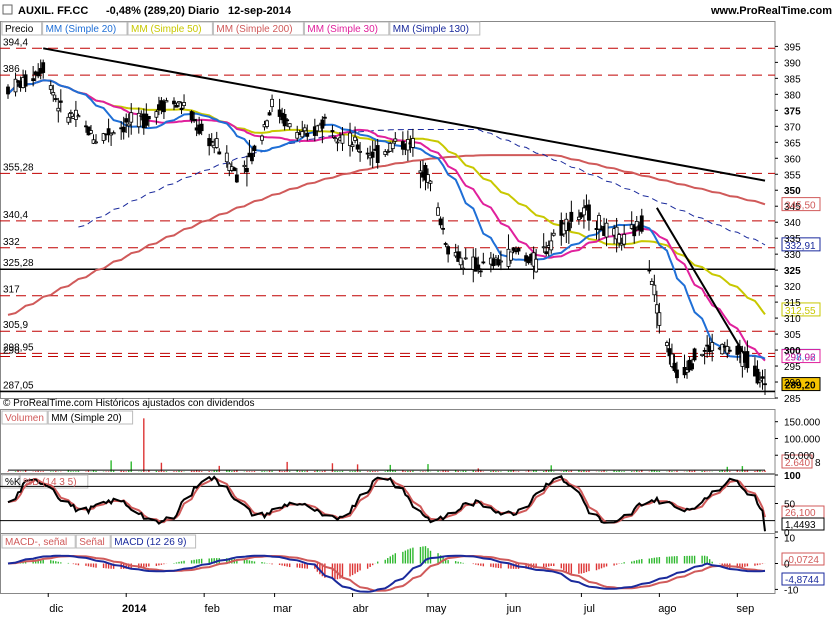  I want to click on macd-tag-macd-label: -4,8744, so click(802, 580).